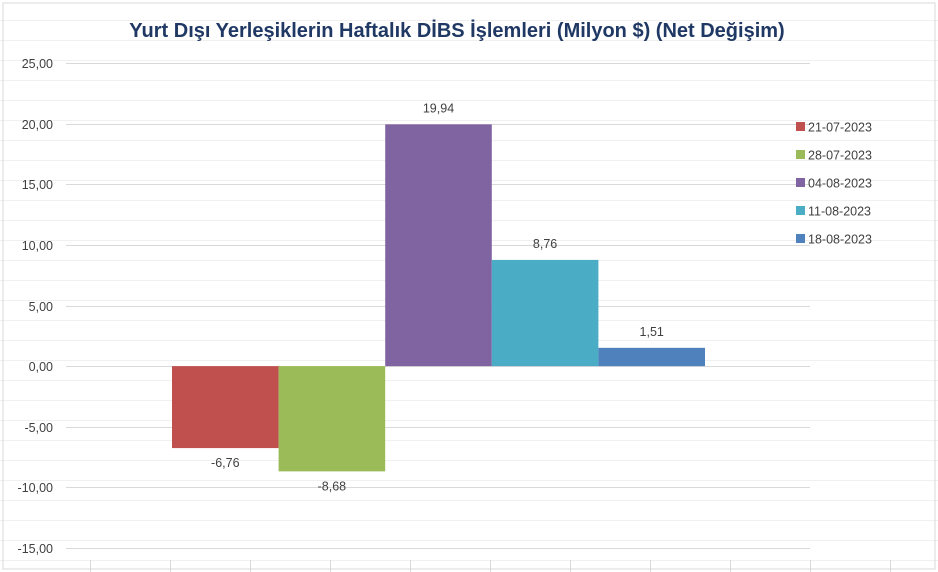 The height and width of the screenshot is (572, 938). I want to click on legend-entry: 04-08-2023, so click(840, 184).